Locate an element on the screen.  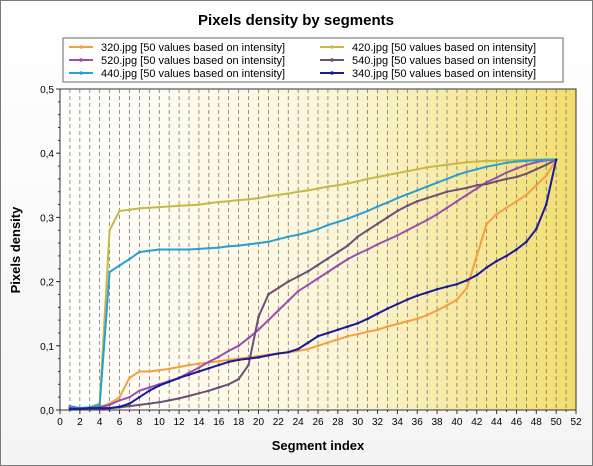
x-tick-label: 8 is located at coordinates (140, 422).